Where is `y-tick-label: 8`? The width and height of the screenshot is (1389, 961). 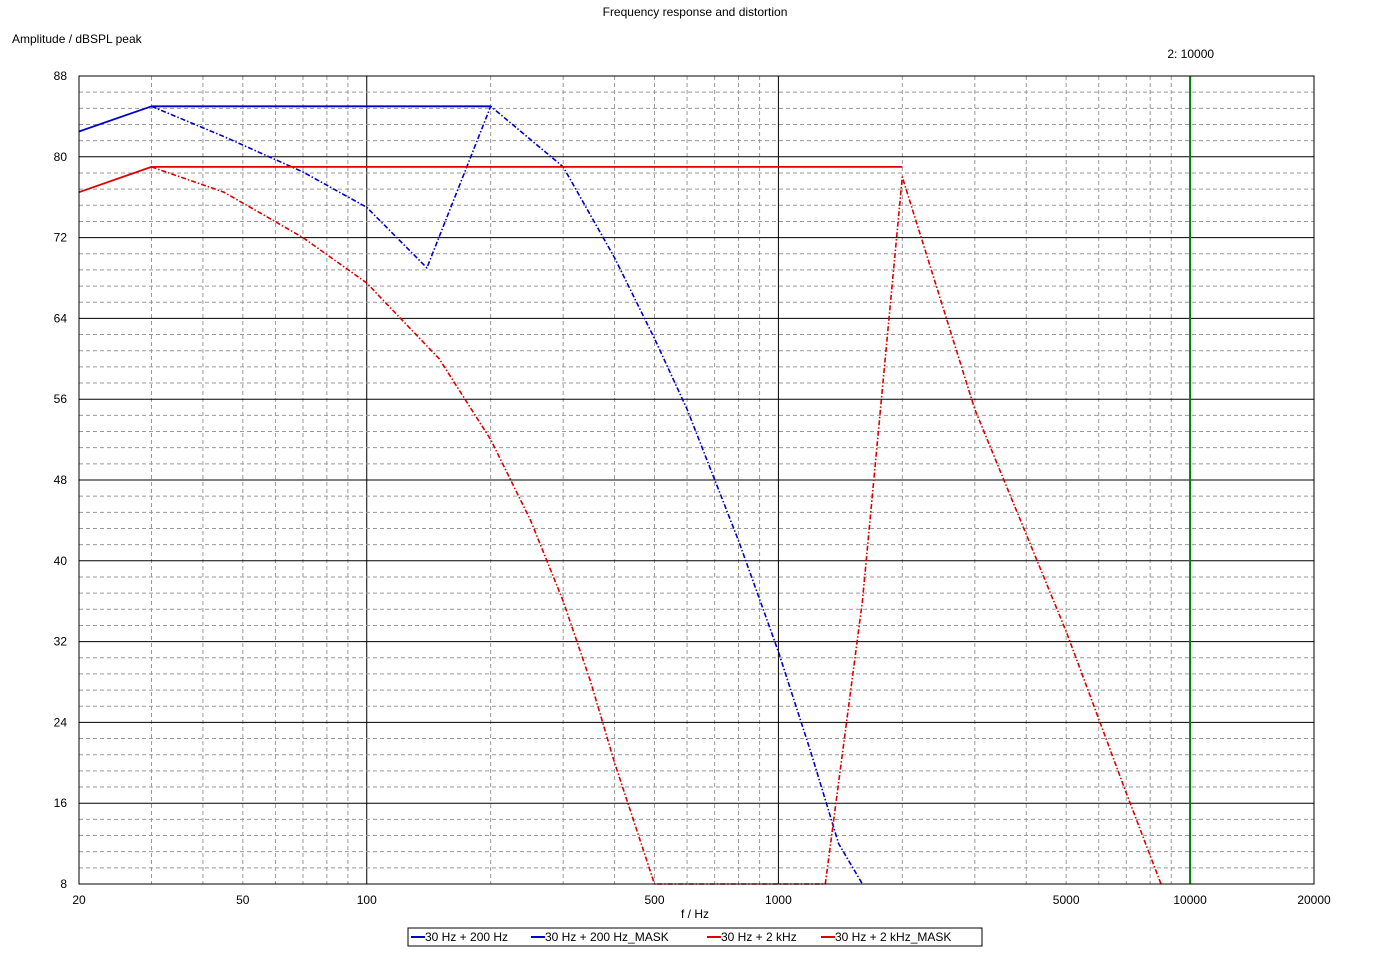
y-tick-label: 8 is located at coordinates (63, 884).